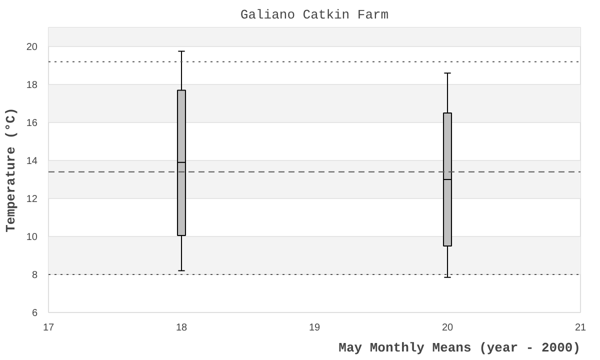  What do you see at coordinates (32, 161) in the screenshot?
I see `y-tick-label: 14` at bounding box center [32, 161].